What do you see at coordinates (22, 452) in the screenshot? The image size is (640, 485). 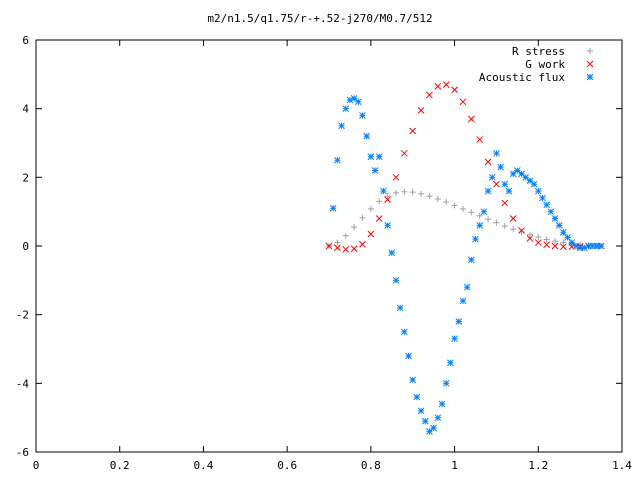 I see `y-tick-label: -6` at bounding box center [22, 452].